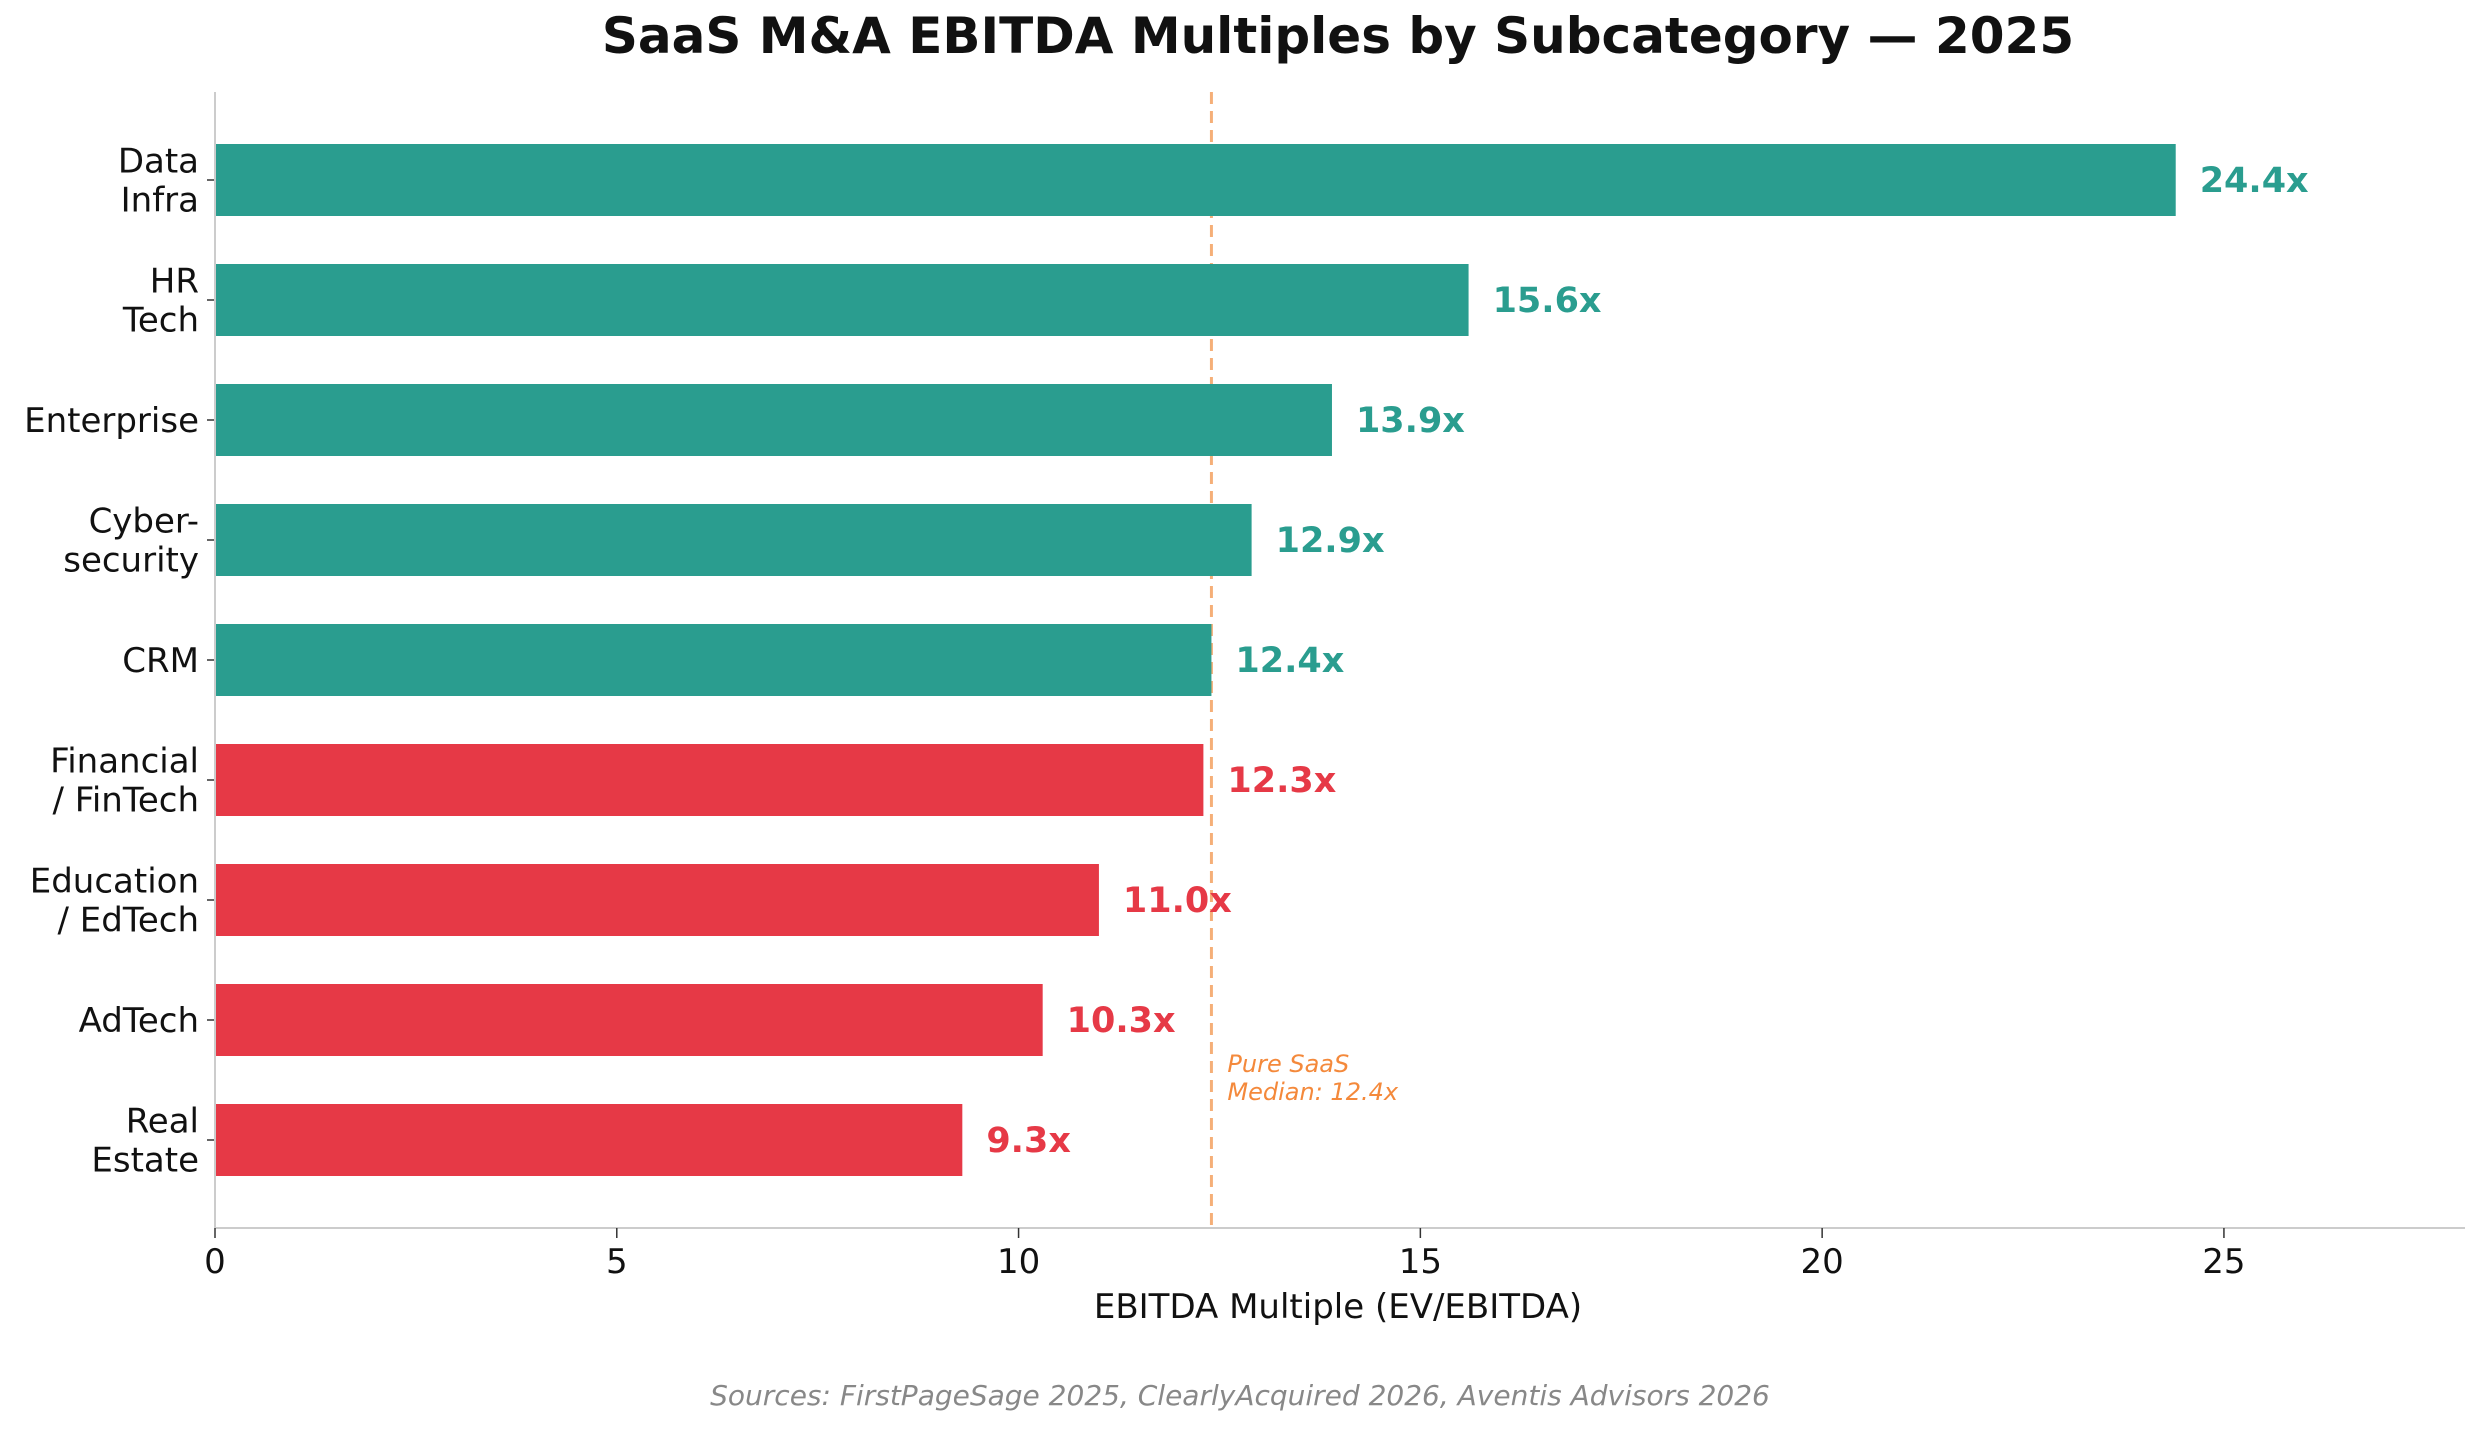 This screenshot has height=1433, width=2479. Describe the element at coordinates (1420, 1262) in the screenshot. I see `x-tick-label: 15` at that location.